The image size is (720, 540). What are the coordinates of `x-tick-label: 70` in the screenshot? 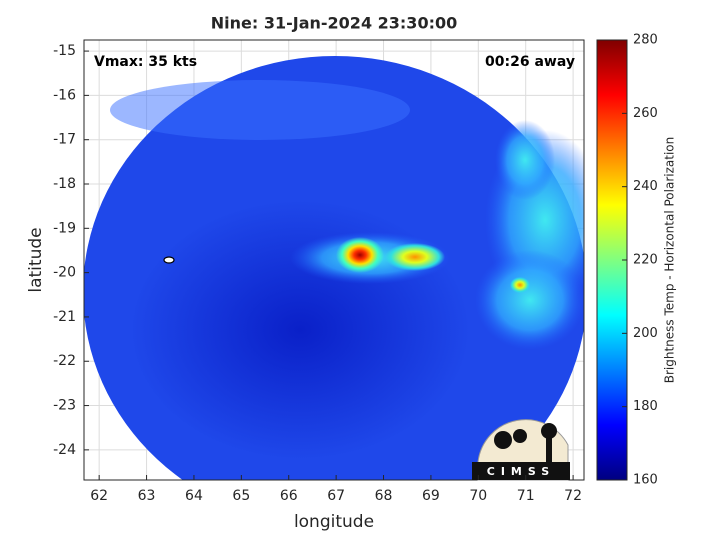 It's located at (478, 496).